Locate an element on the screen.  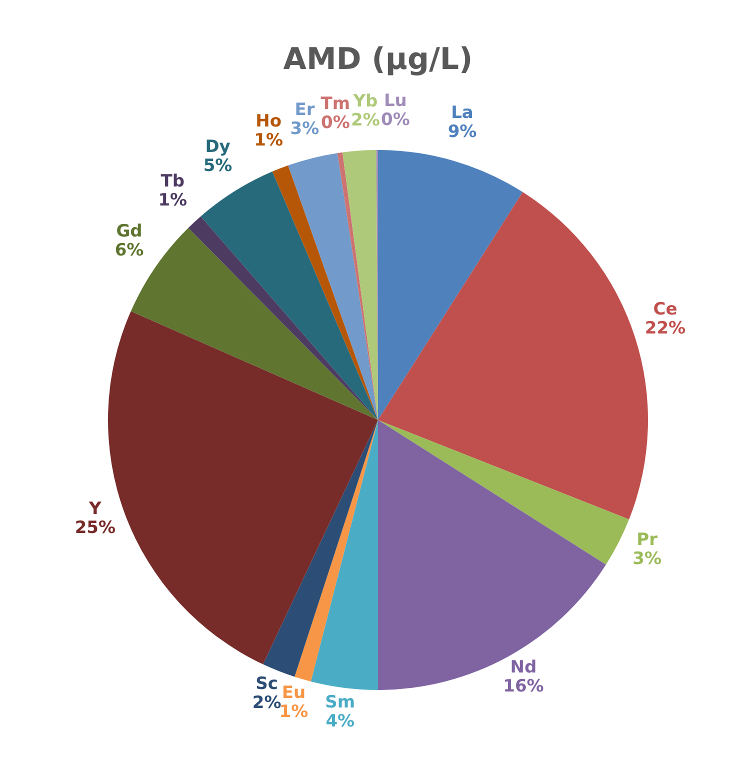
slice-label: Er is located at coordinates (305, 110).